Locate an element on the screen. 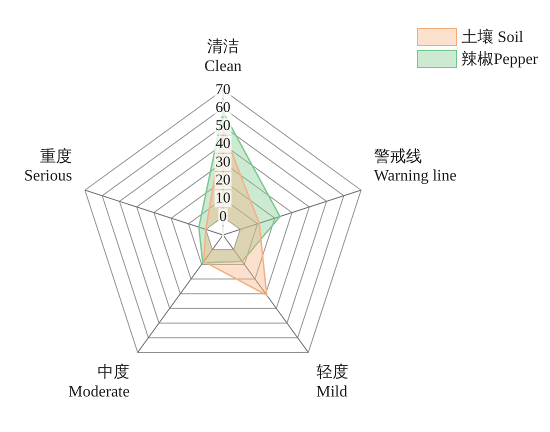  y-tick-label: 60 is located at coordinates (223, 108).